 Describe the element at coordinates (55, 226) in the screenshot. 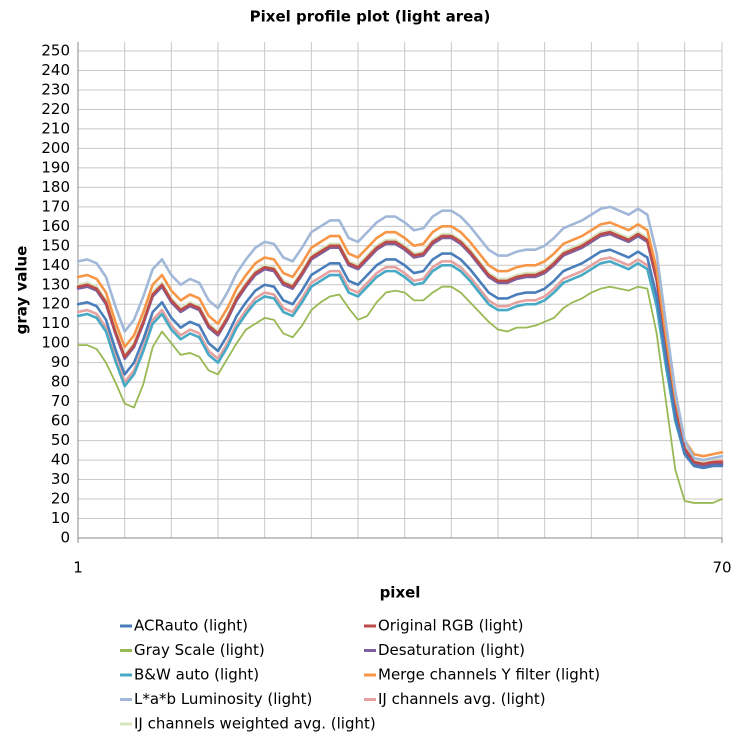

I see `y-tick-label: 160` at that location.